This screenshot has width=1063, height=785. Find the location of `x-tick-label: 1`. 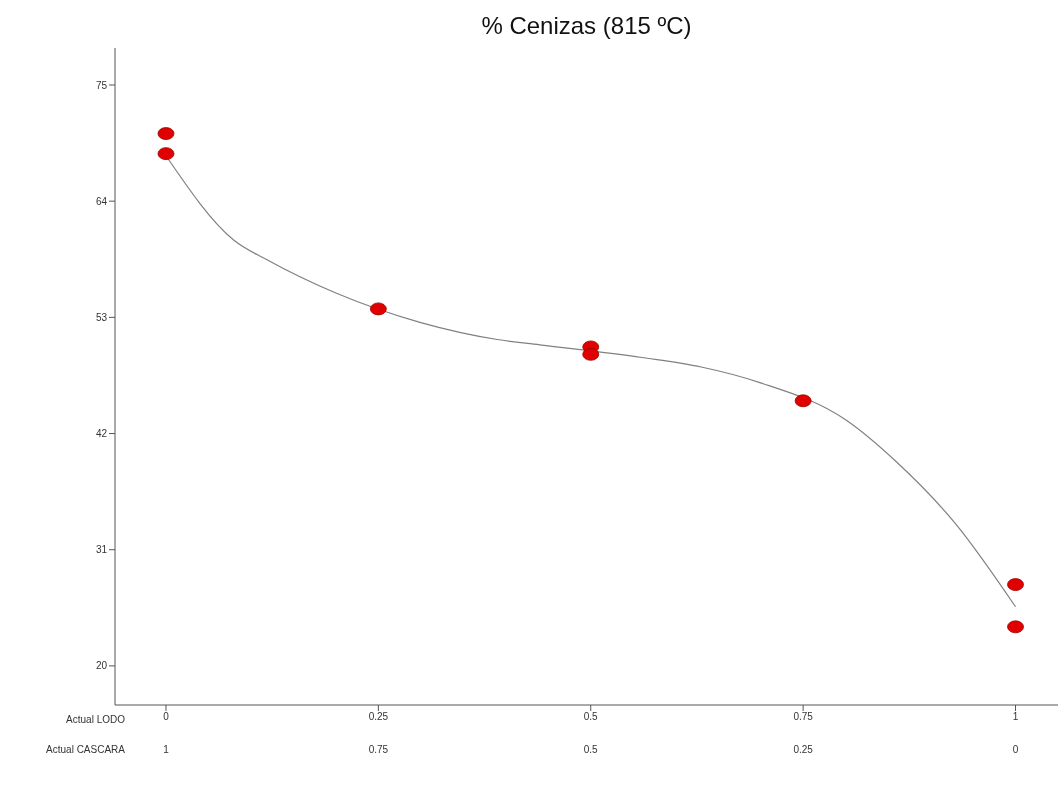

x-tick-label: 1 is located at coordinates (1015, 717).